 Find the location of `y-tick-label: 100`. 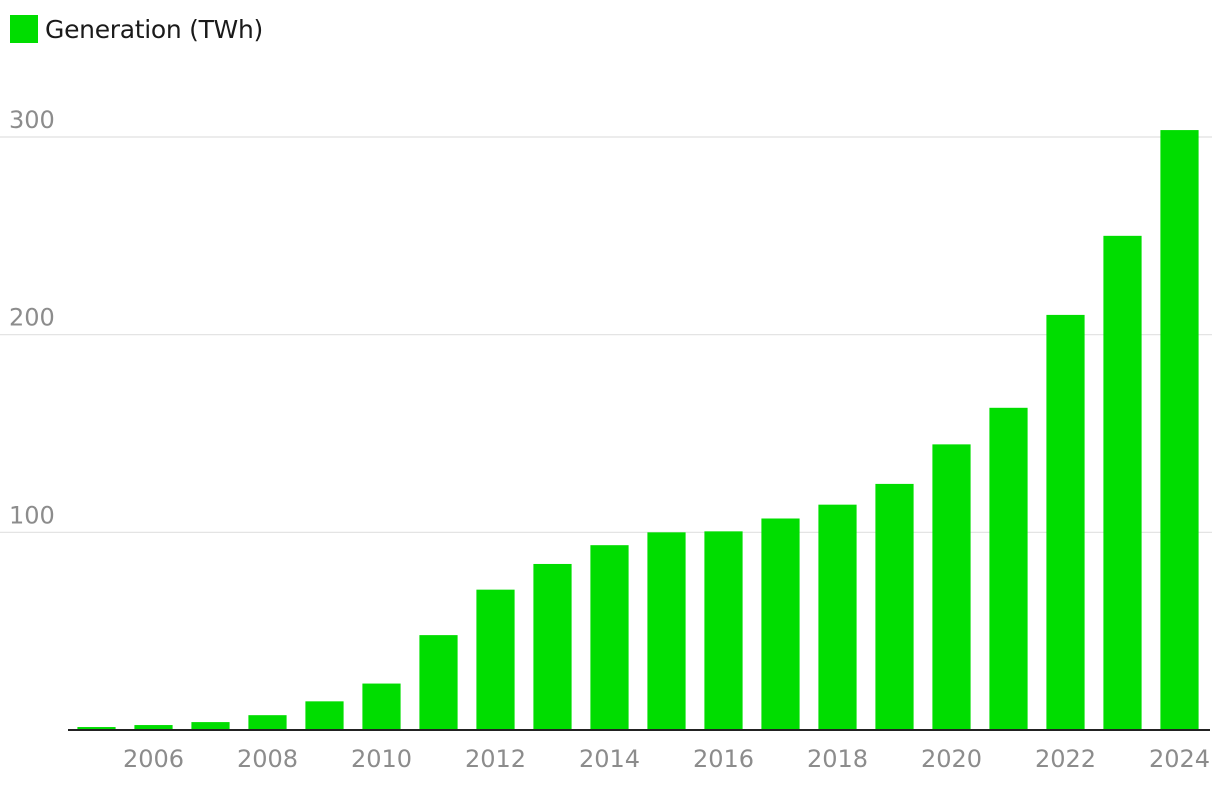

y-tick-label: 100 is located at coordinates (32, 515).